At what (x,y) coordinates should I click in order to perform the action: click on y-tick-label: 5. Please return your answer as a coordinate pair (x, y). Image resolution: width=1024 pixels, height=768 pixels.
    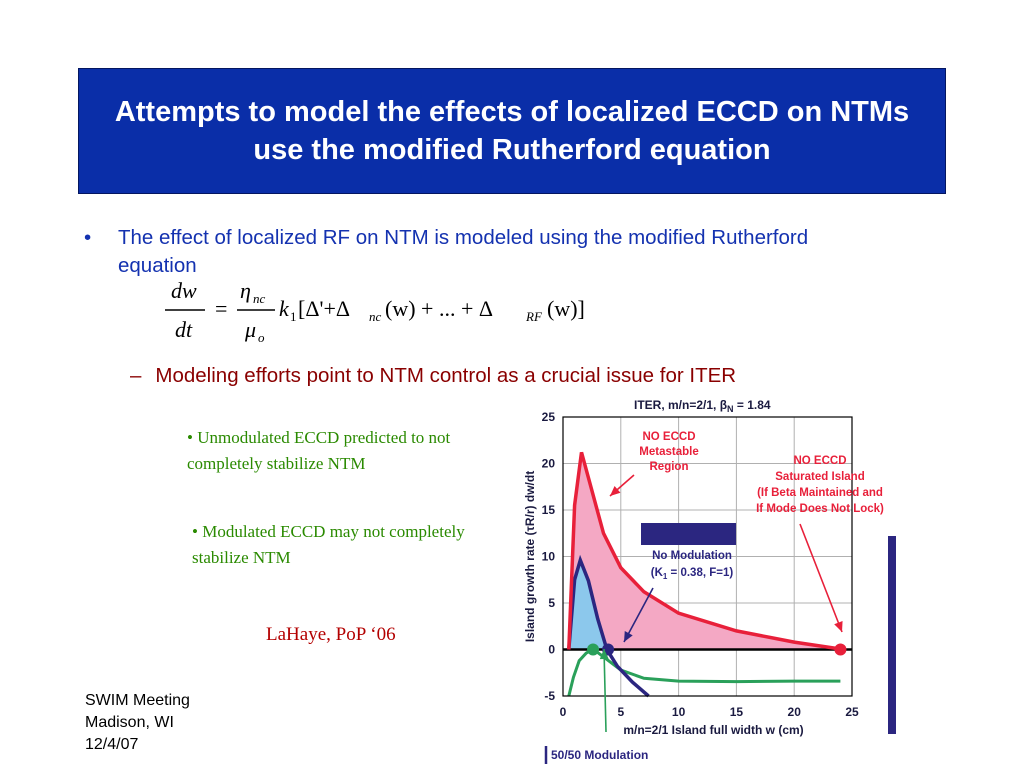
    Looking at the image, I should click on (551, 603).